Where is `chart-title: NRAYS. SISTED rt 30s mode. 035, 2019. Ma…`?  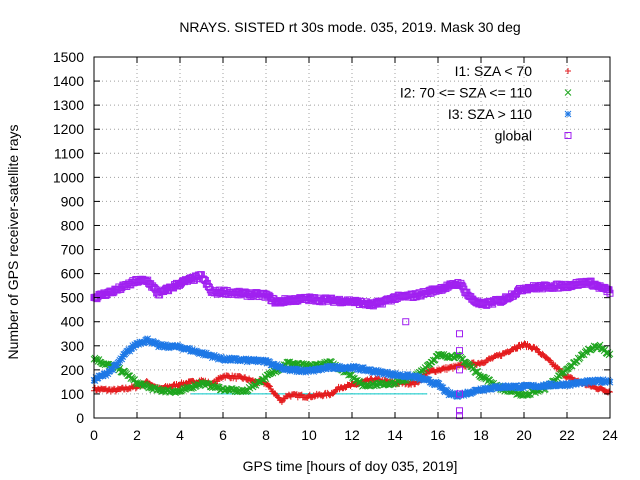
chart-title: NRAYS. SISTED rt 30s mode. 035, 2019. Ma… is located at coordinates (349, 27).